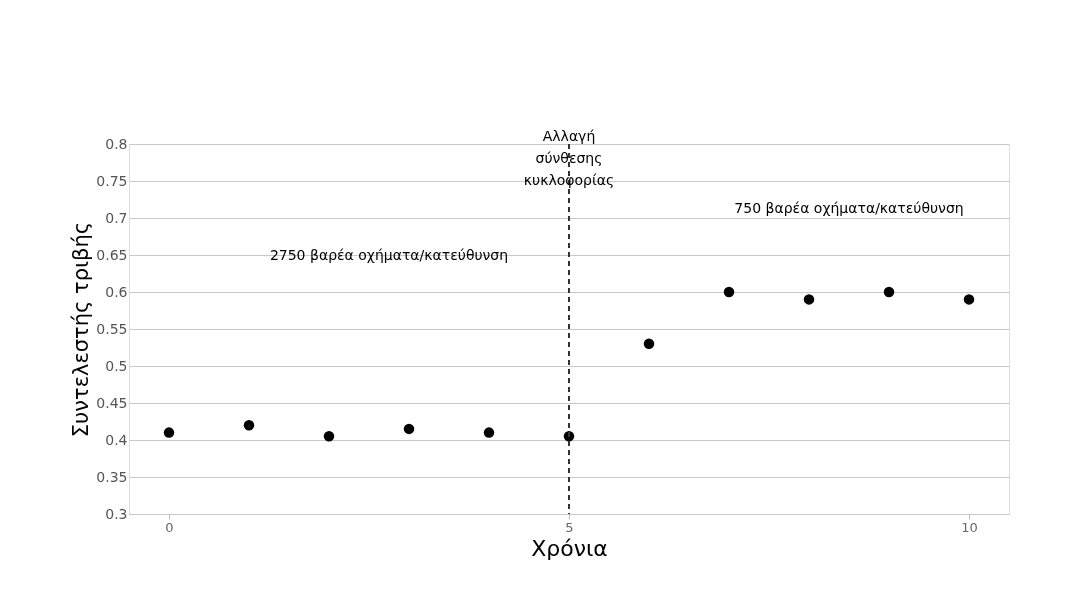 The width and height of the screenshot is (1086, 594). I want to click on y-tick-label: 0.7, so click(116, 217).